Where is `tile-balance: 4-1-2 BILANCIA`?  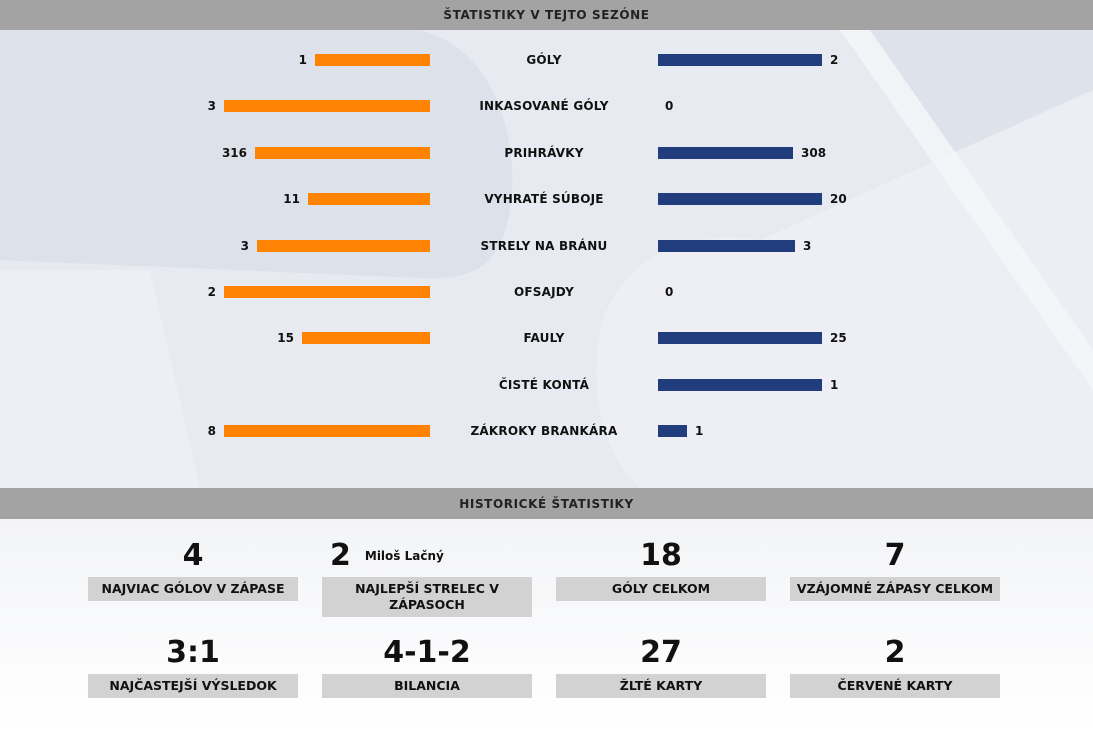
tile-balance: 4-1-2 BILANCIA is located at coordinates (427, 665).